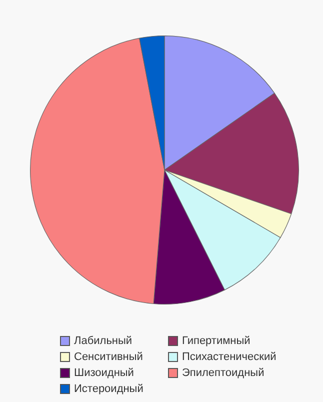 The height and width of the screenshot is (402, 323). Describe the element at coordinates (109, 389) in the screenshot. I see `legend-label: Истероидный` at that location.